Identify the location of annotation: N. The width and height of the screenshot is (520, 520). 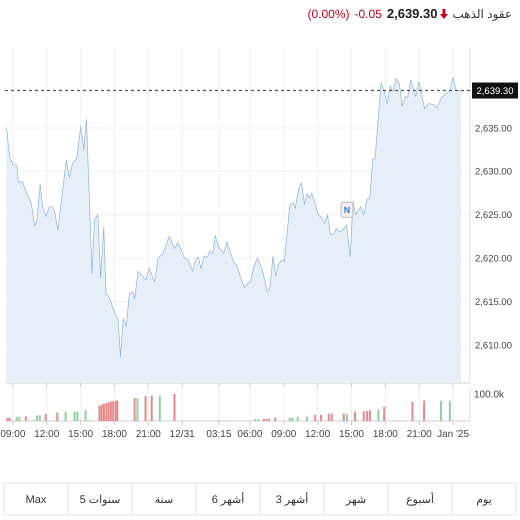
(347, 210).